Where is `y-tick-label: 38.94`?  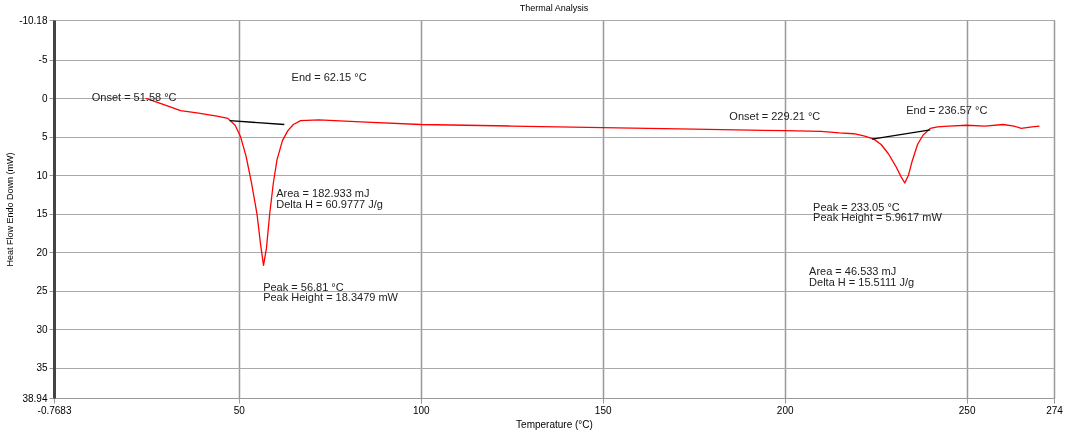
y-tick-label: 38.94 is located at coordinates (35, 398).